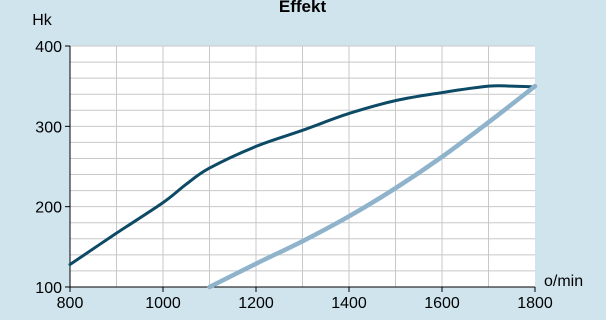 The image size is (606, 320). What do you see at coordinates (48, 47) in the screenshot?
I see `y-tick-label: 400` at bounding box center [48, 47].